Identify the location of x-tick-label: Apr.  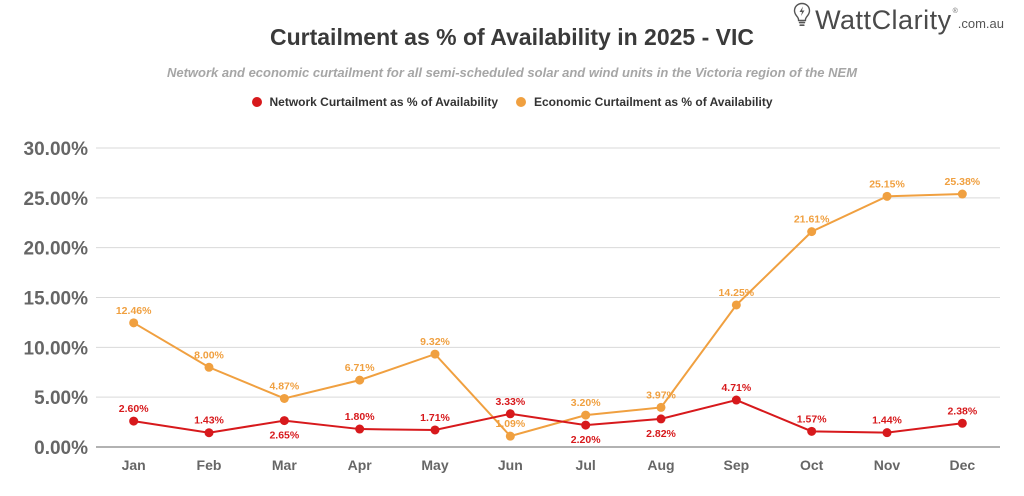
(360, 465).